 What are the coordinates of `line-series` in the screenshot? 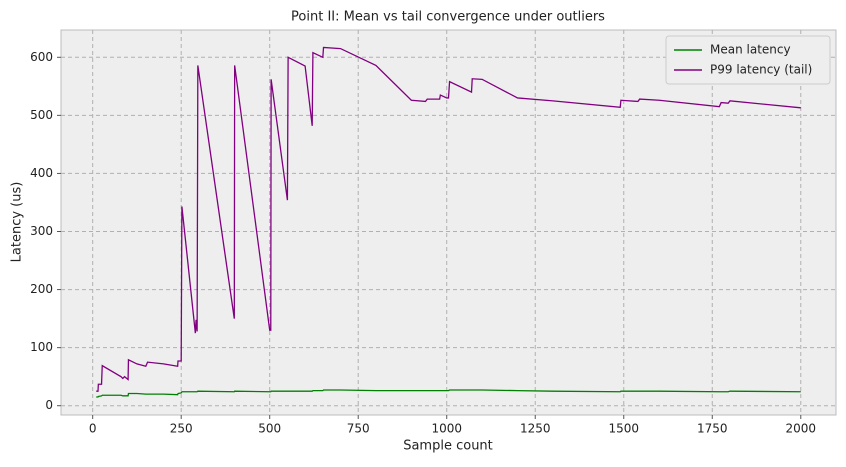 It's located at (448, 393).